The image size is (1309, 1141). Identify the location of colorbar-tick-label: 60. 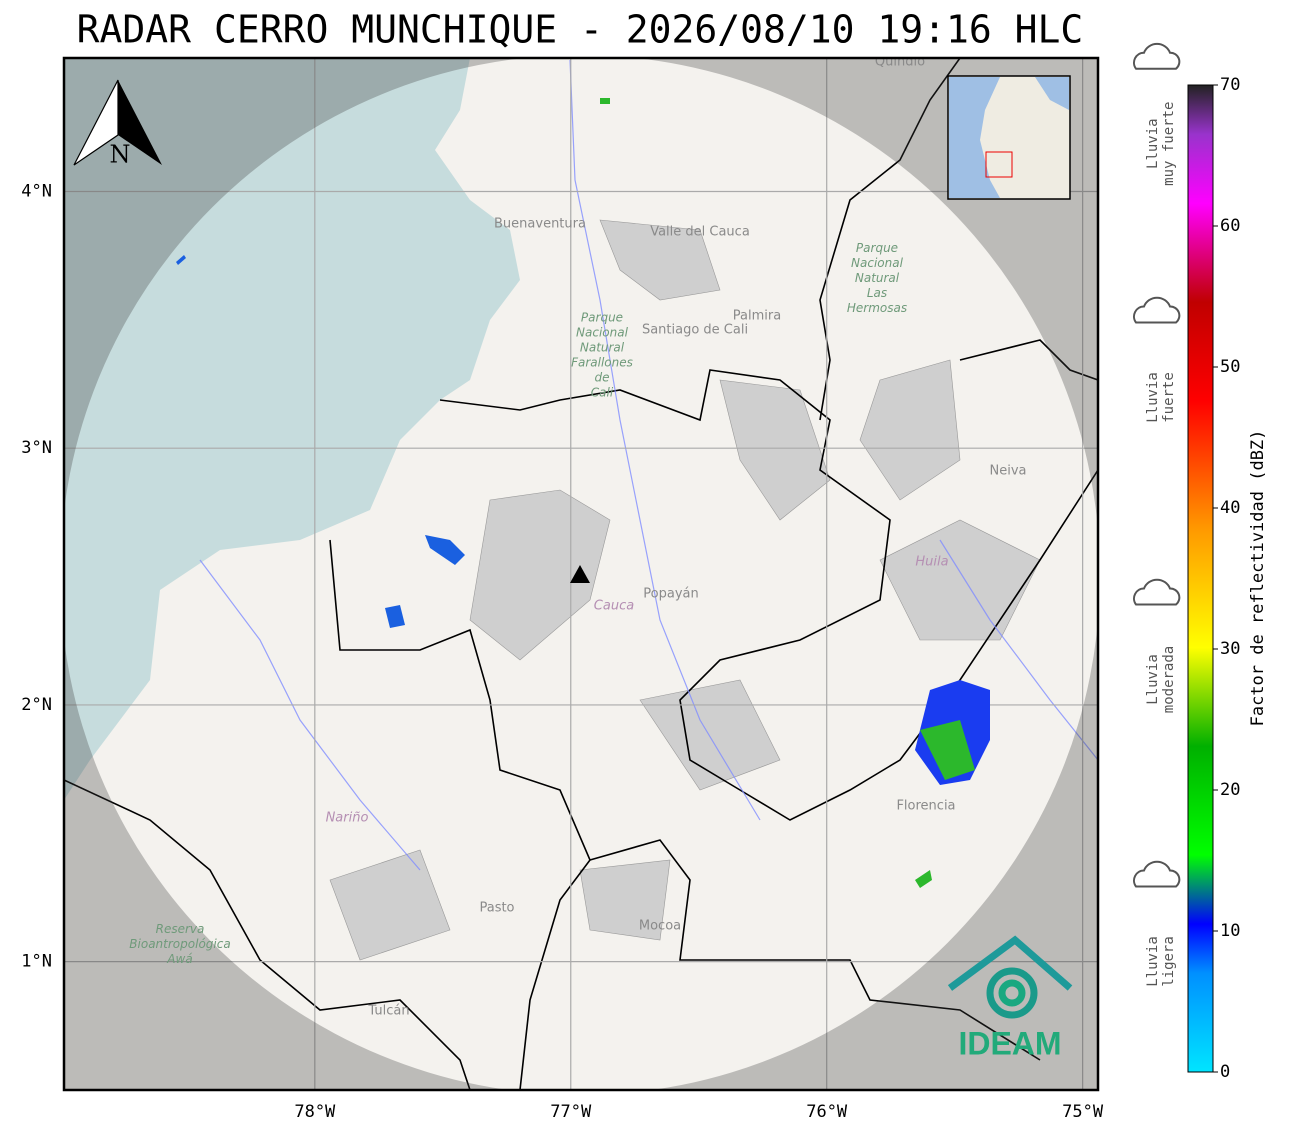
(1230, 226).